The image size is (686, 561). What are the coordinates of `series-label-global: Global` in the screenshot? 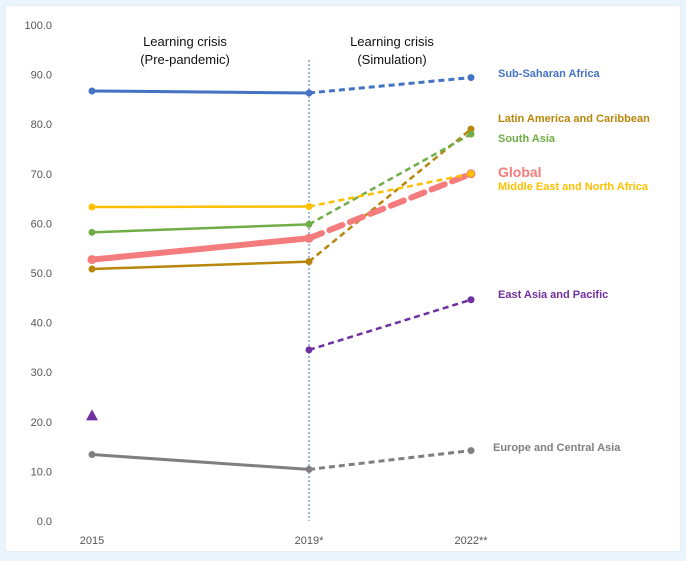 It's located at (520, 172).